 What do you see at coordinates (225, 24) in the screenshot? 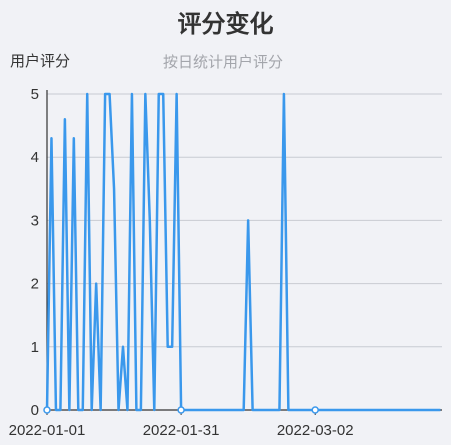
I see `chart-title: 评分变化` at bounding box center [225, 24].